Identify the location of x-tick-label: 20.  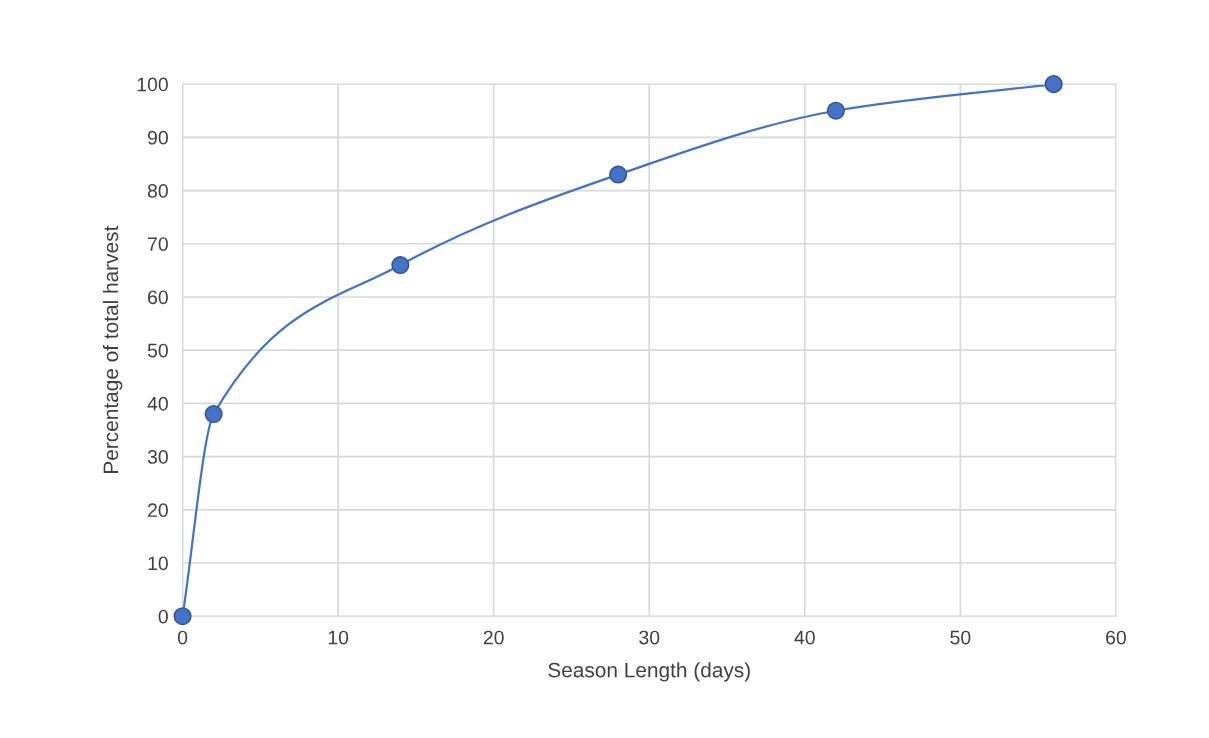
(493, 637).